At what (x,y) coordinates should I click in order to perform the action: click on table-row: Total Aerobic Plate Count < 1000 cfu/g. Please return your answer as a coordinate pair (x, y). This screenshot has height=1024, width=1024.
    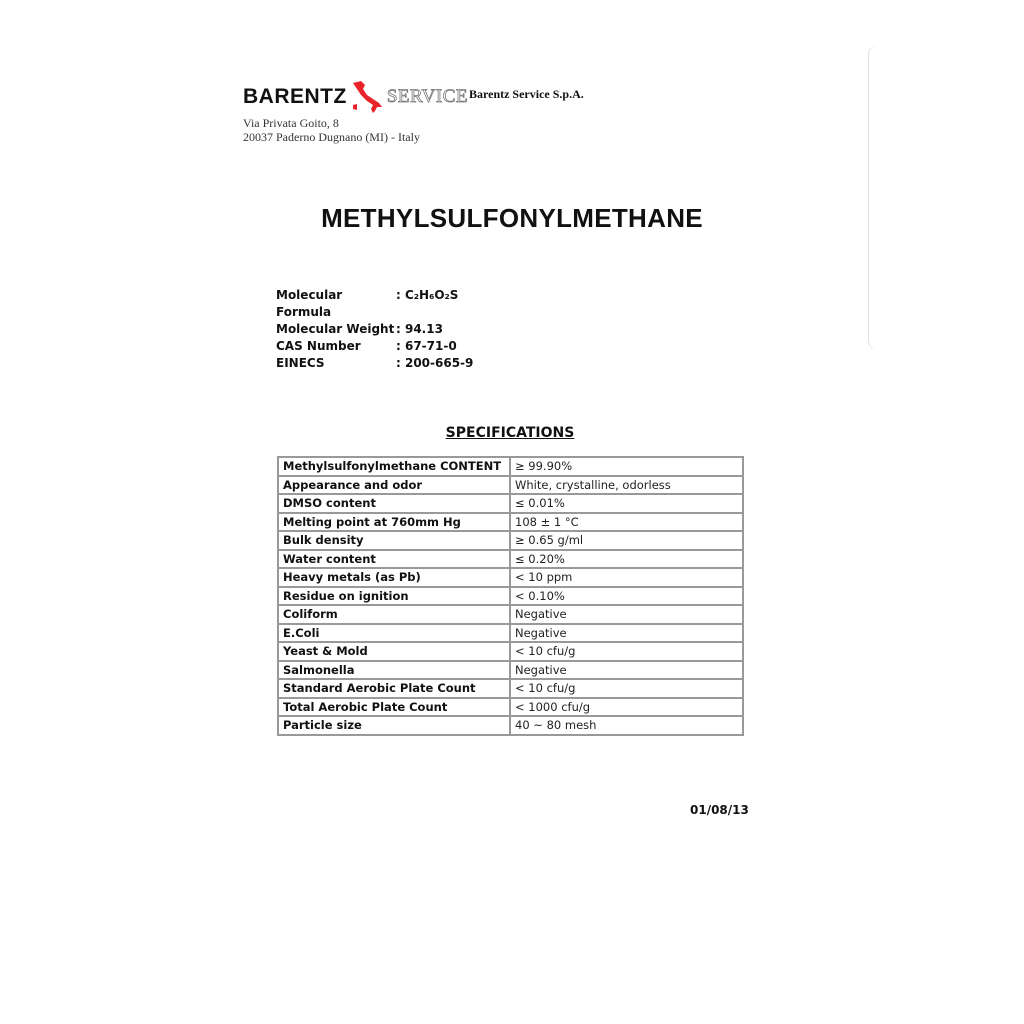
    Looking at the image, I should click on (510, 706).